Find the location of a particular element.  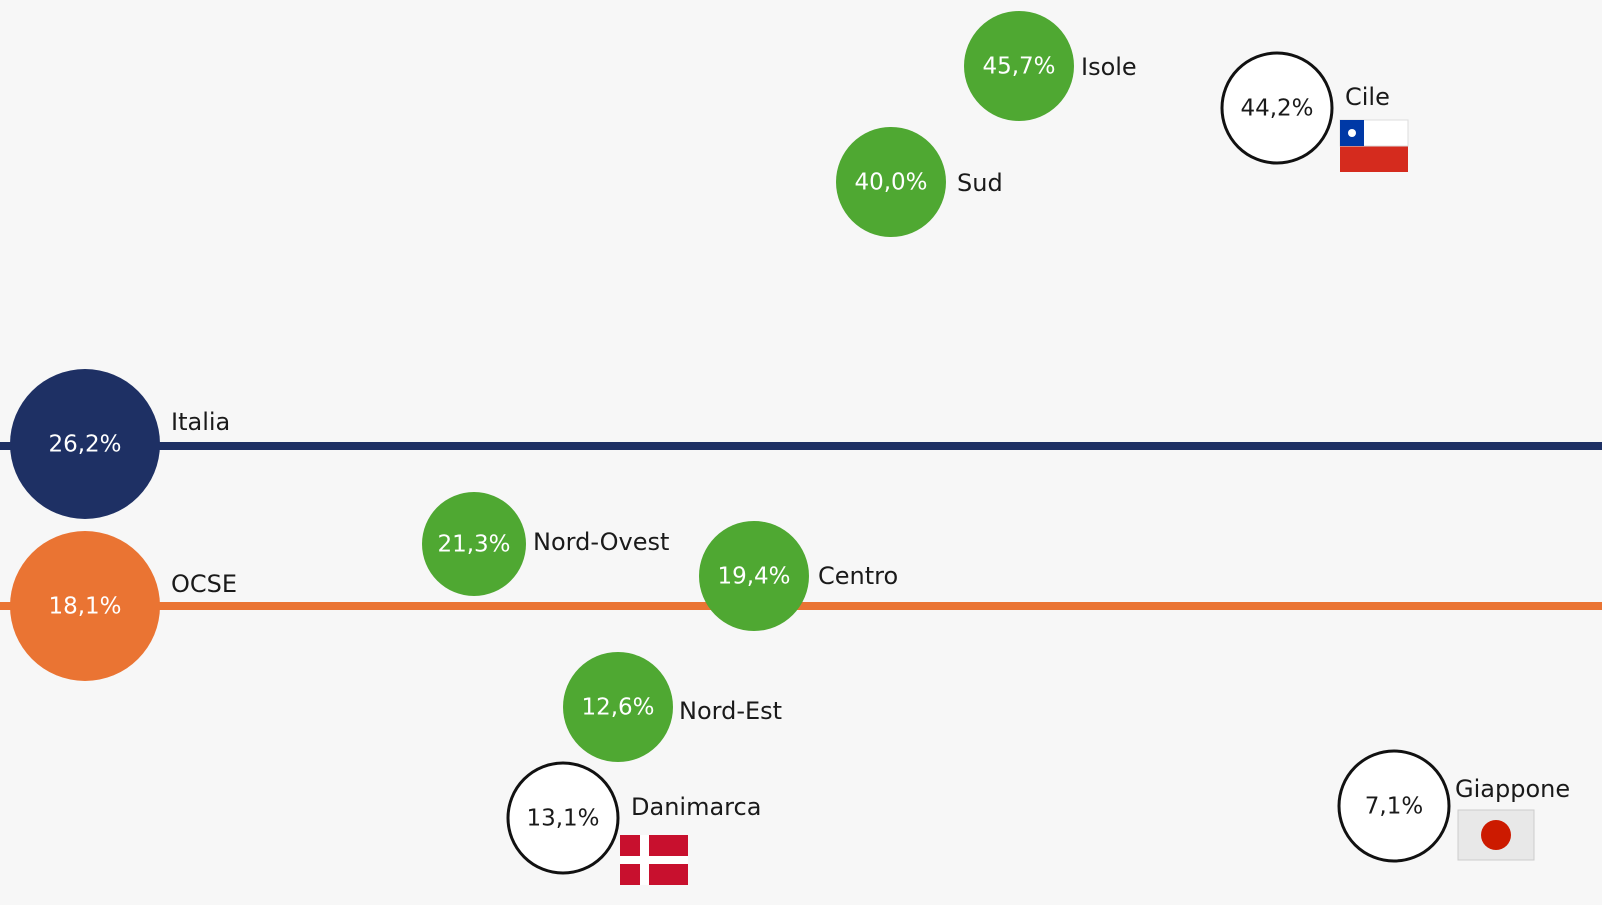

value-label: 45,7% is located at coordinates (1018, 67).